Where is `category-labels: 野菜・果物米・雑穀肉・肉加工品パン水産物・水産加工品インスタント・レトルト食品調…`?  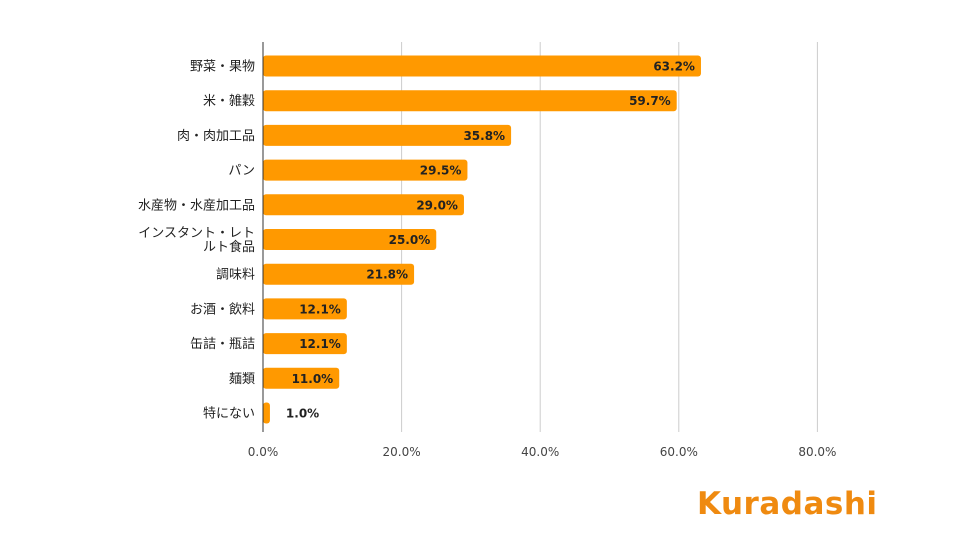
category-labels: 野菜・果物米・雑穀肉・肉加工品パン水産物・水産加工品インスタント・レトルト食品調… is located at coordinates (196, 241).